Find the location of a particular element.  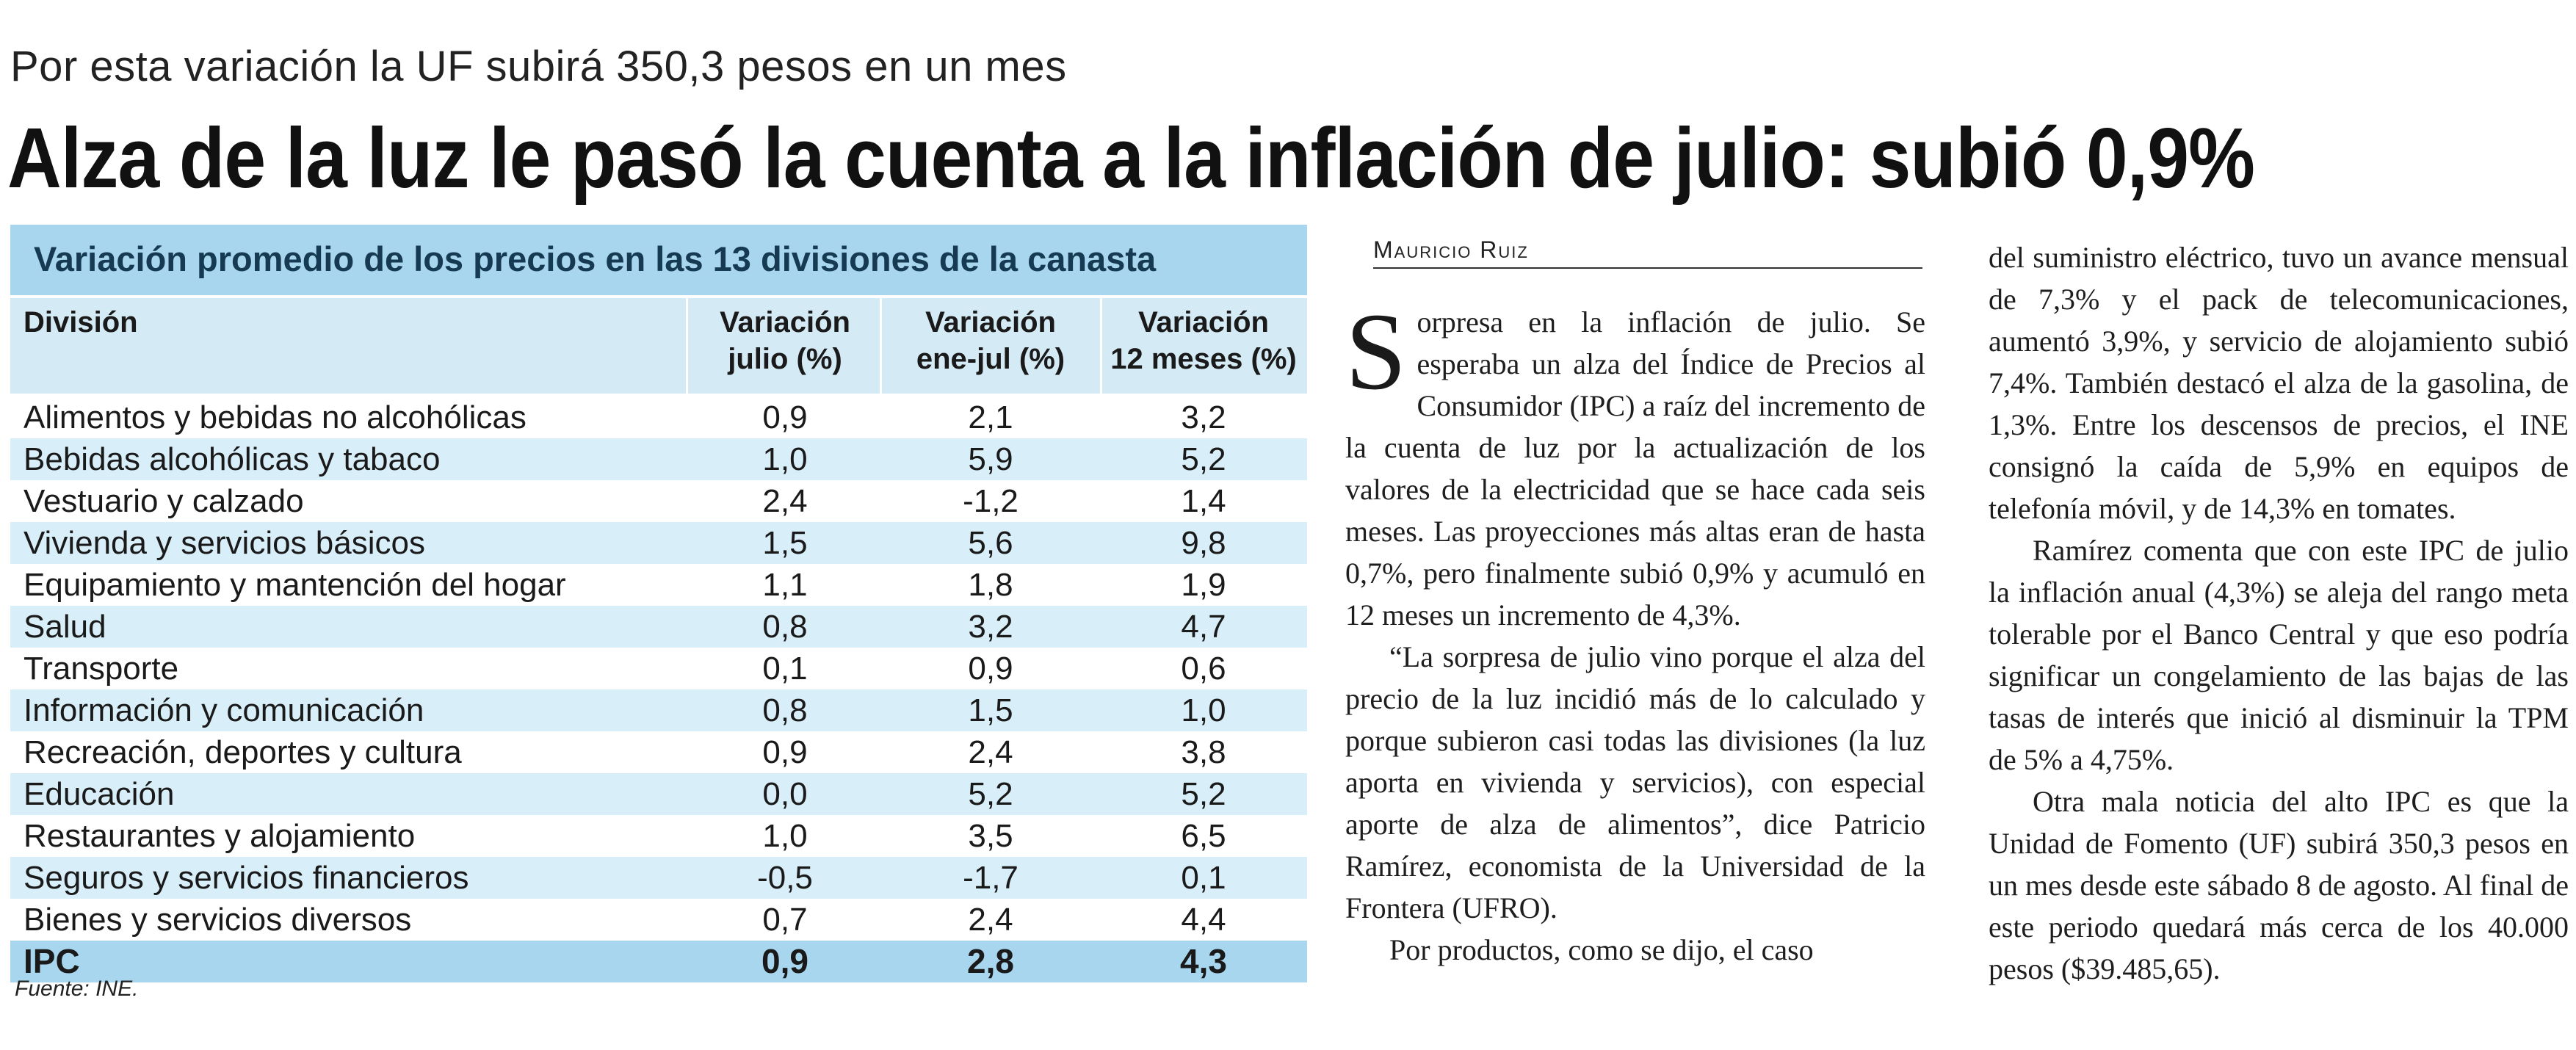

division-name: Recreación, deportes y cultura is located at coordinates (242, 752).